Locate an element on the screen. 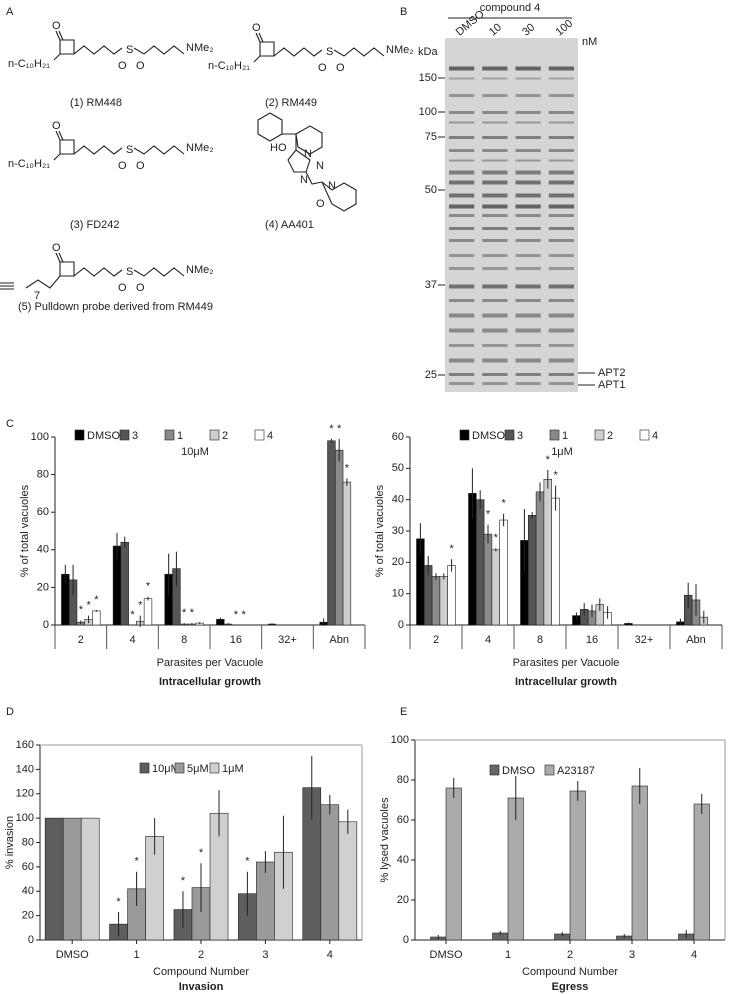  x-tick-label: 4 is located at coordinates (330, 955).